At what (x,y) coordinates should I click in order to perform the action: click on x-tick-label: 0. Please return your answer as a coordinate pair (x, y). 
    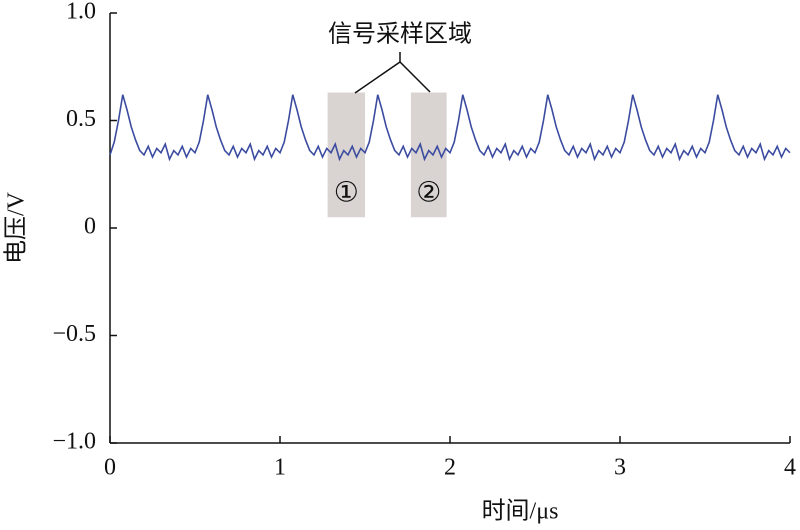
    Looking at the image, I should click on (110, 468).